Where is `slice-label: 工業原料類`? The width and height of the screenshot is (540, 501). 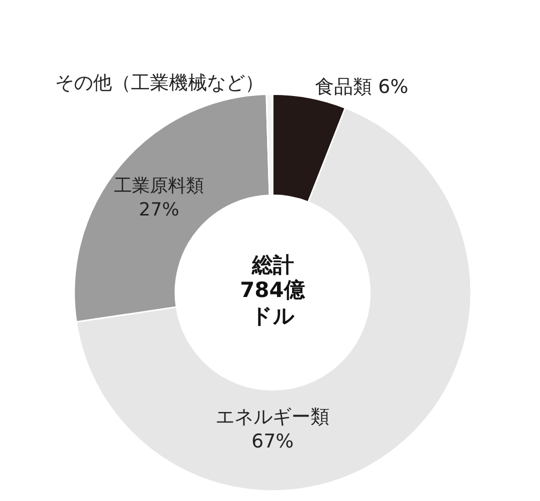
slice-label: 工業原料類 is located at coordinates (159, 186).